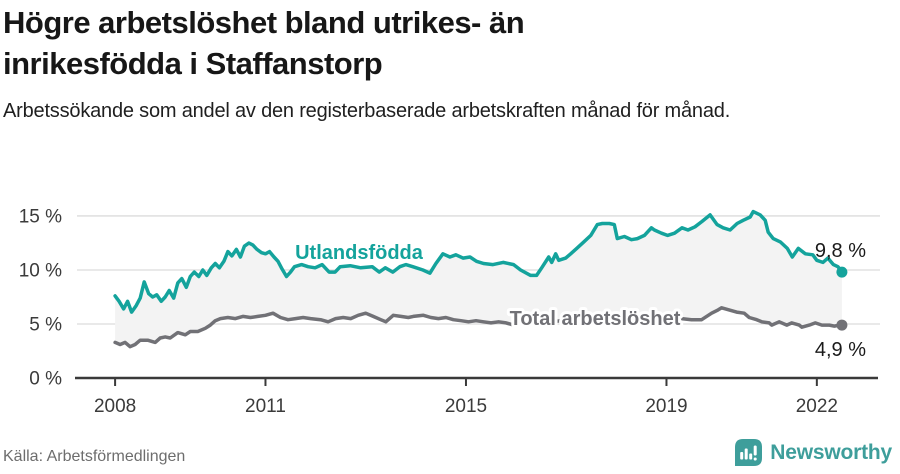 The height and width of the screenshot is (474, 900). I want to click on x-tick-label: 2008, so click(115, 406).